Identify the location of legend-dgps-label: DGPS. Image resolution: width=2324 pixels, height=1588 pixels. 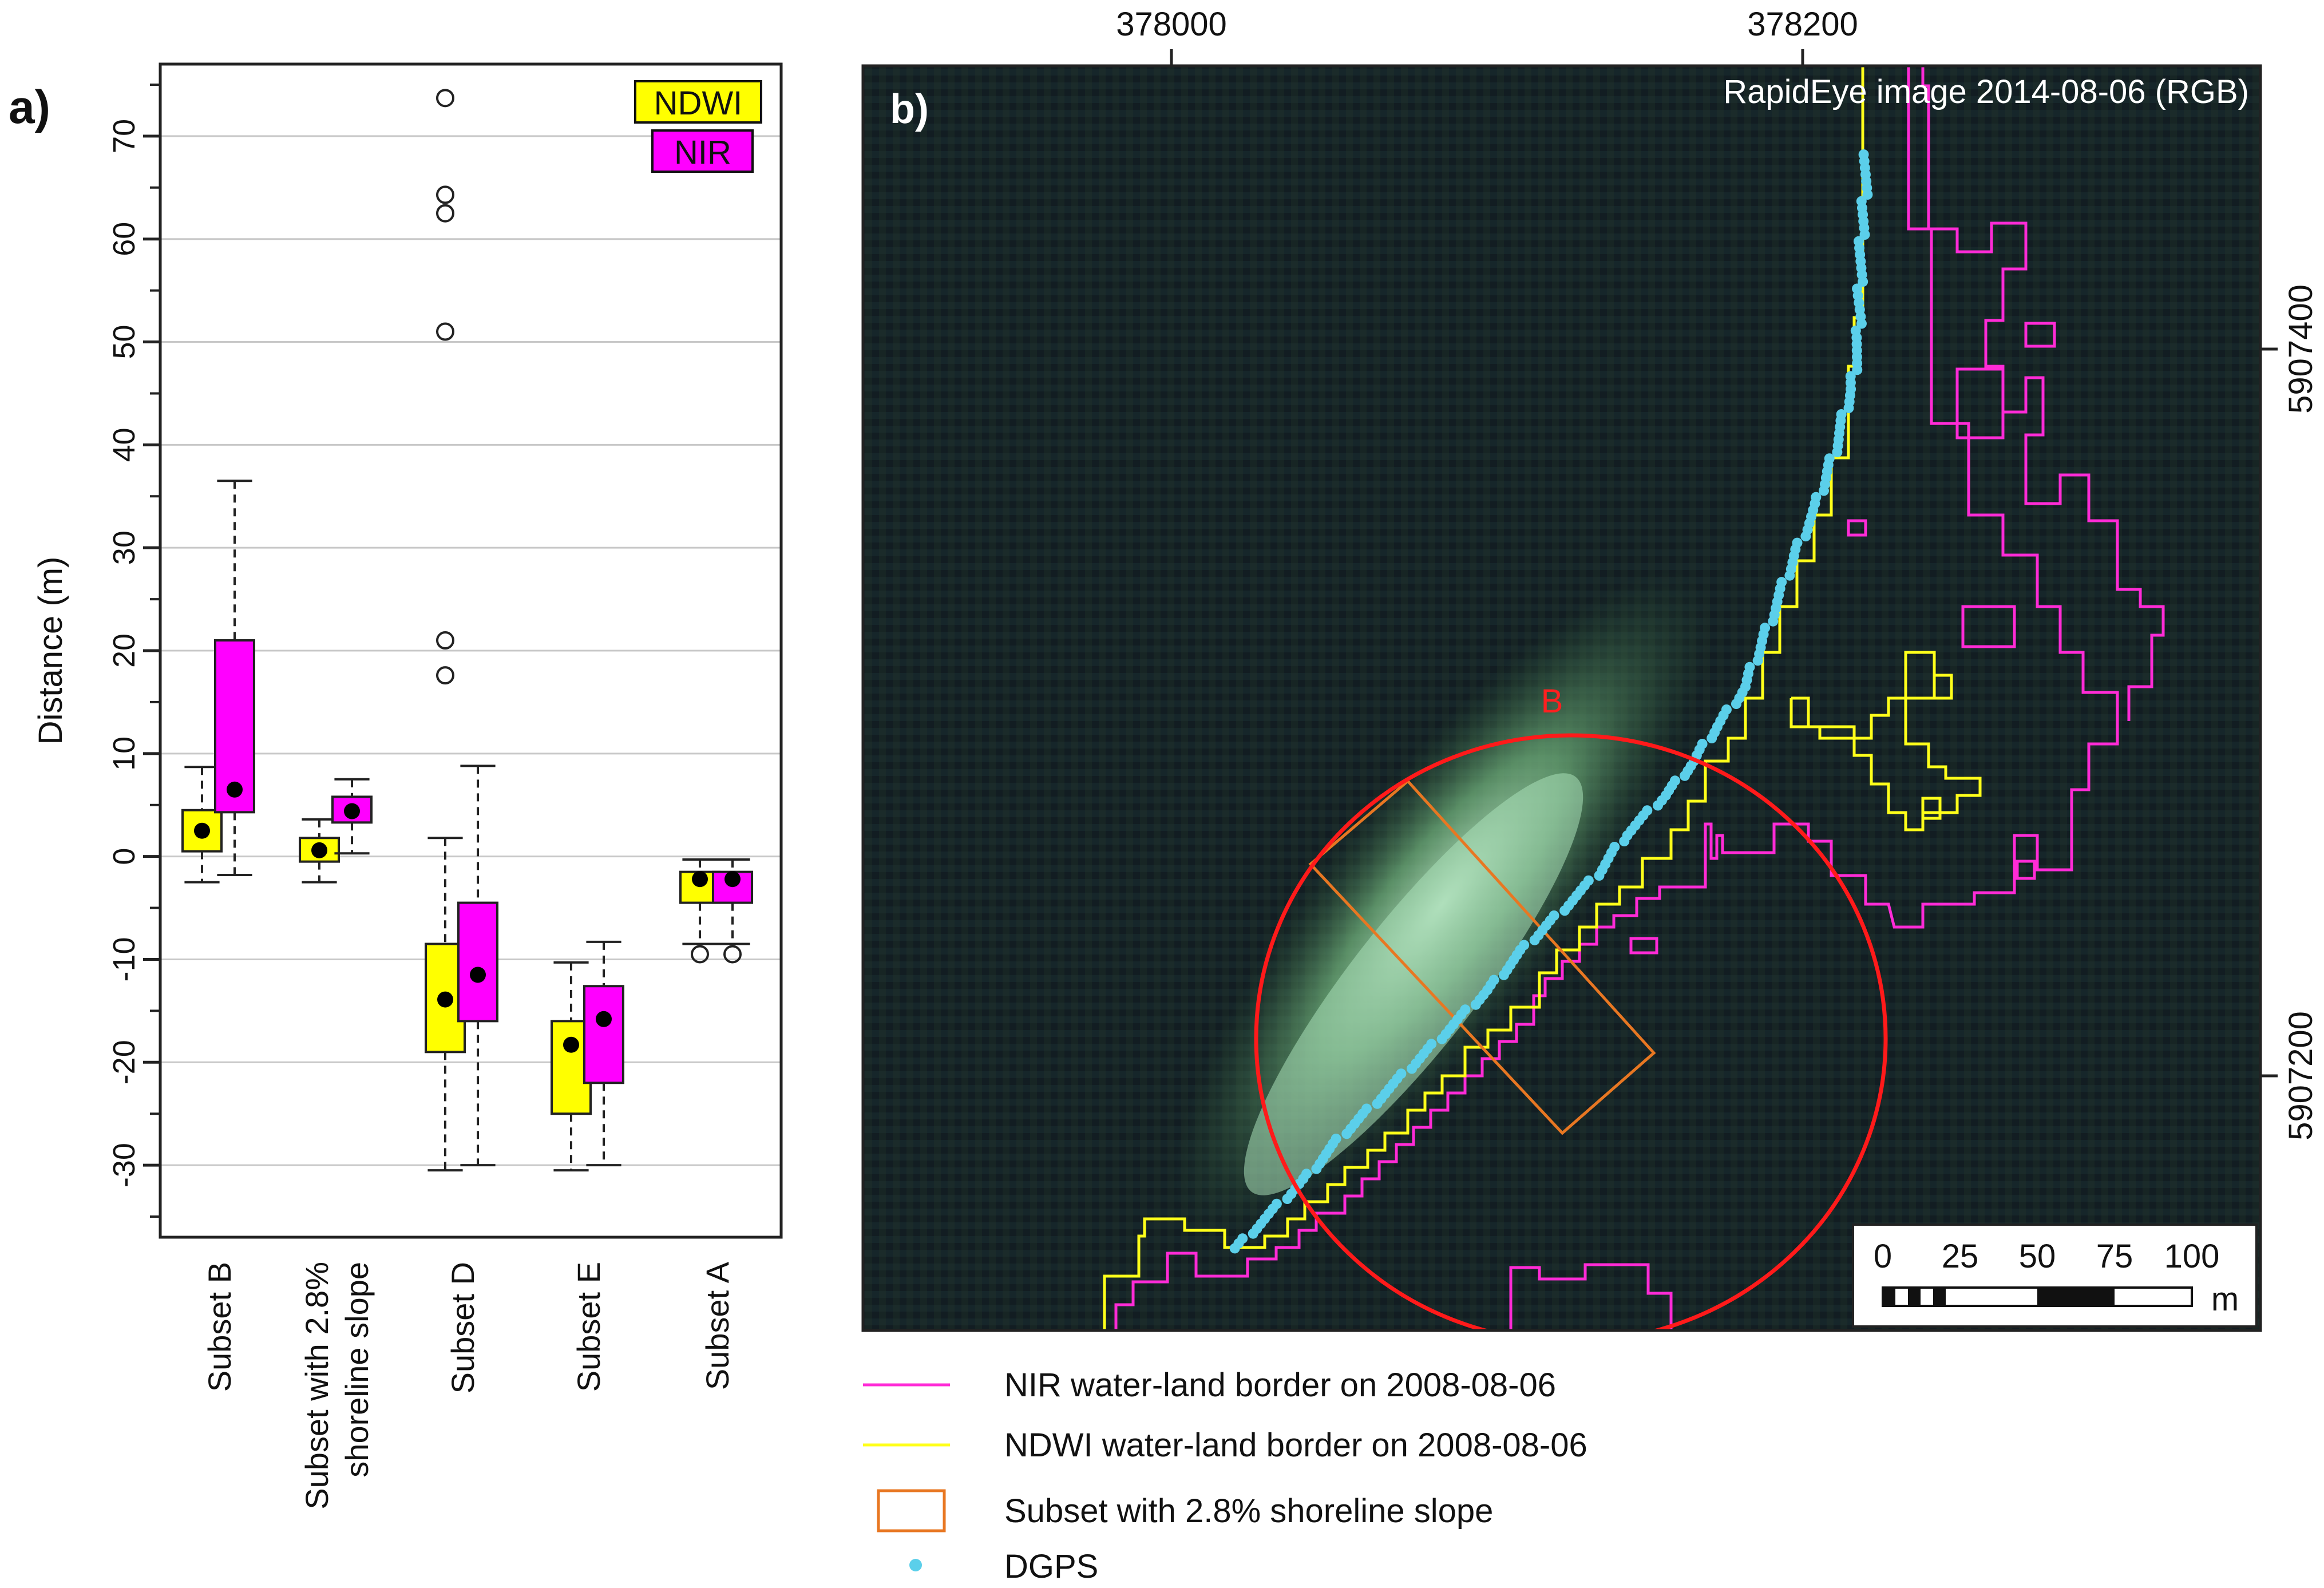
(1051, 1566).